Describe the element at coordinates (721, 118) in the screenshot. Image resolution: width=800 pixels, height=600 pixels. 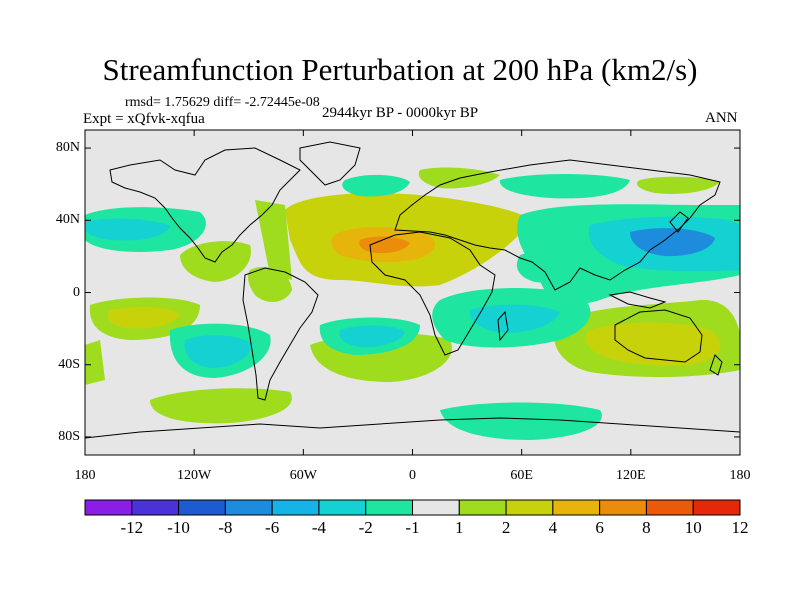
I see `season-label: ANN` at that location.